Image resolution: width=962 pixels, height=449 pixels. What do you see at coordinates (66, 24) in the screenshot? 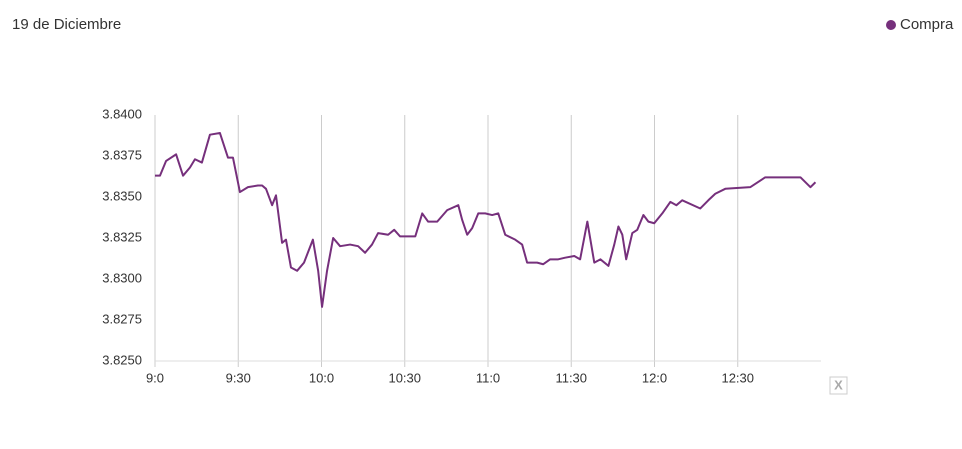
I see `chart-title: 19 de Diciembre` at bounding box center [66, 24].